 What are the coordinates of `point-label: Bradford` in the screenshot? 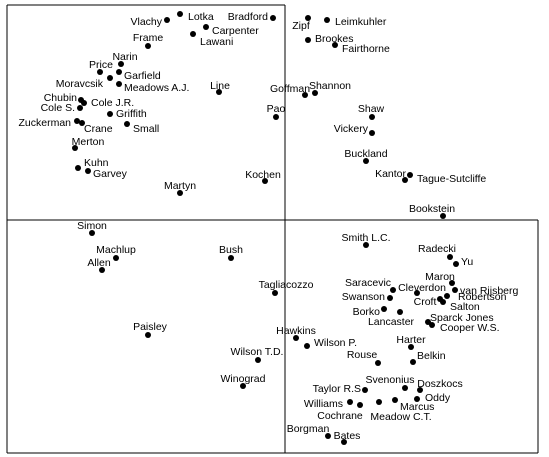 It's located at (248, 17).